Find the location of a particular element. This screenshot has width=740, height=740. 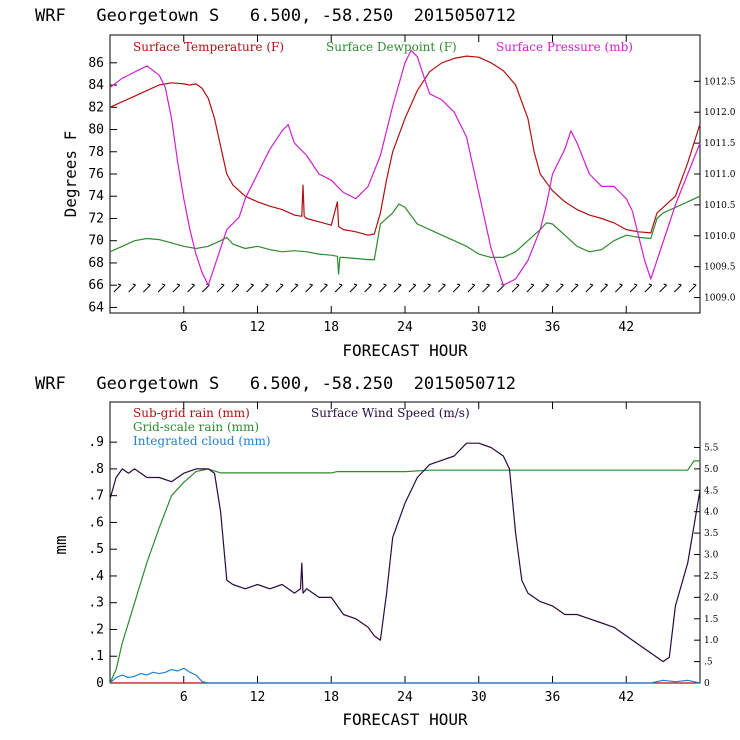

y2-tick-label: 1009.0 is located at coordinates (720, 299).